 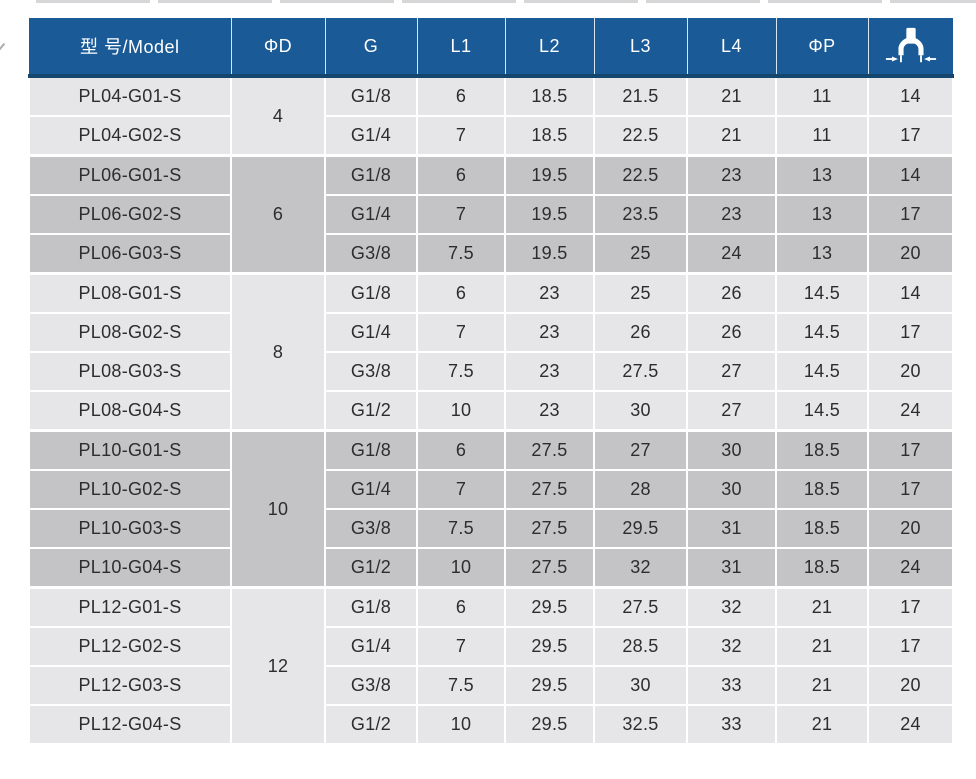 What do you see at coordinates (130, 646) in the screenshot?
I see `cell-model: PL12-G02-S` at bounding box center [130, 646].